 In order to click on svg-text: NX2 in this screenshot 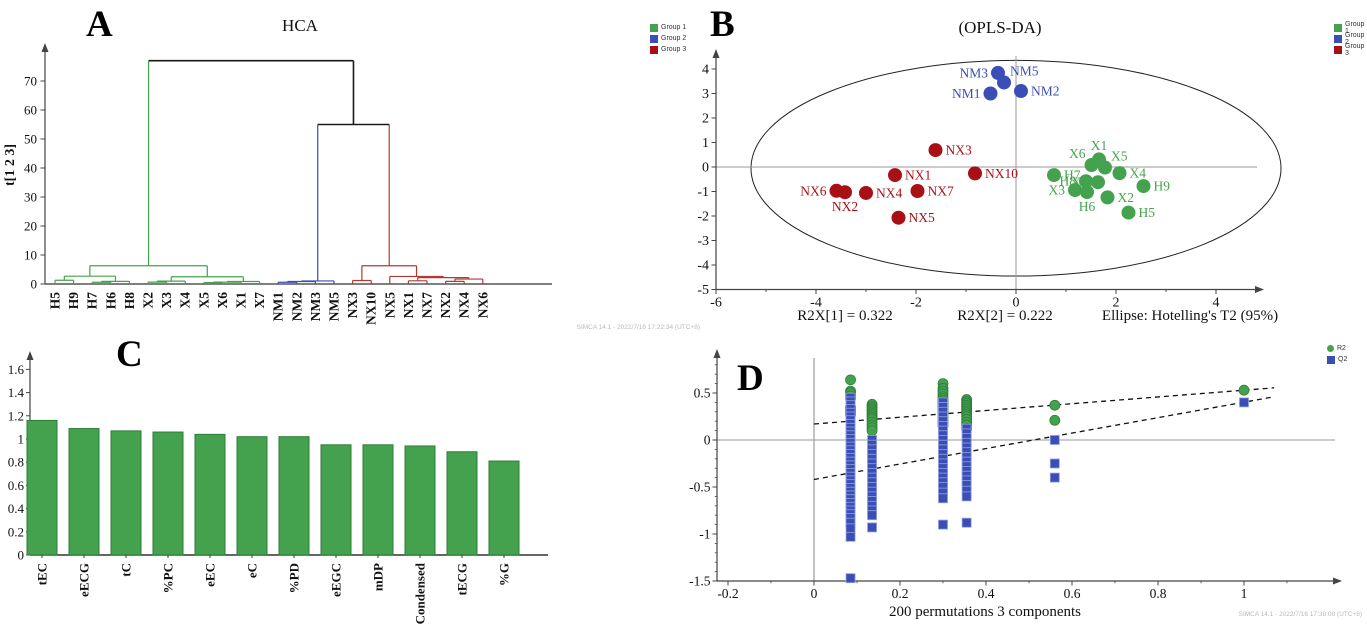, I will do `click(845, 206)`.